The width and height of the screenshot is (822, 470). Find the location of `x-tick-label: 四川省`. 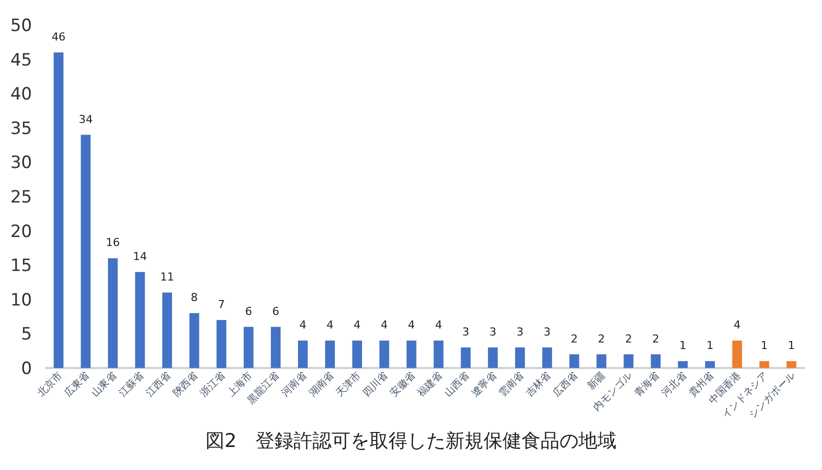

x-tick-label: 四川省 is located at coordinates (375, 385).